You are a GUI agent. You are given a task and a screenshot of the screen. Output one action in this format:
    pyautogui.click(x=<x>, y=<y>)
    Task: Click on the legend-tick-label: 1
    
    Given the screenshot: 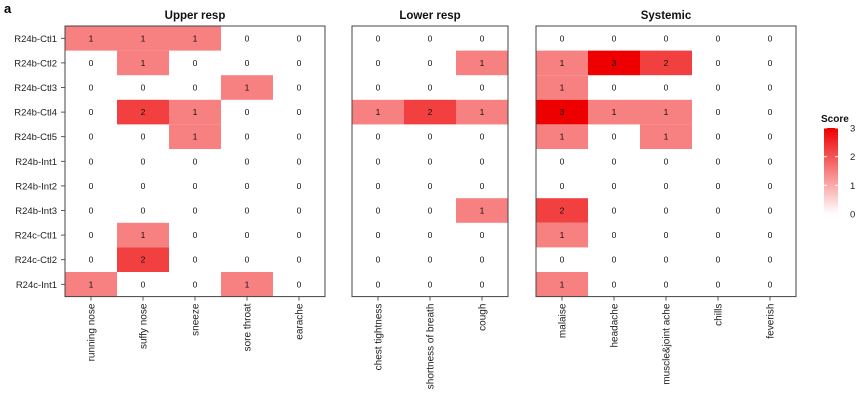 What is the action you would take?
    pyautogui.click(x=852, y=186)
    